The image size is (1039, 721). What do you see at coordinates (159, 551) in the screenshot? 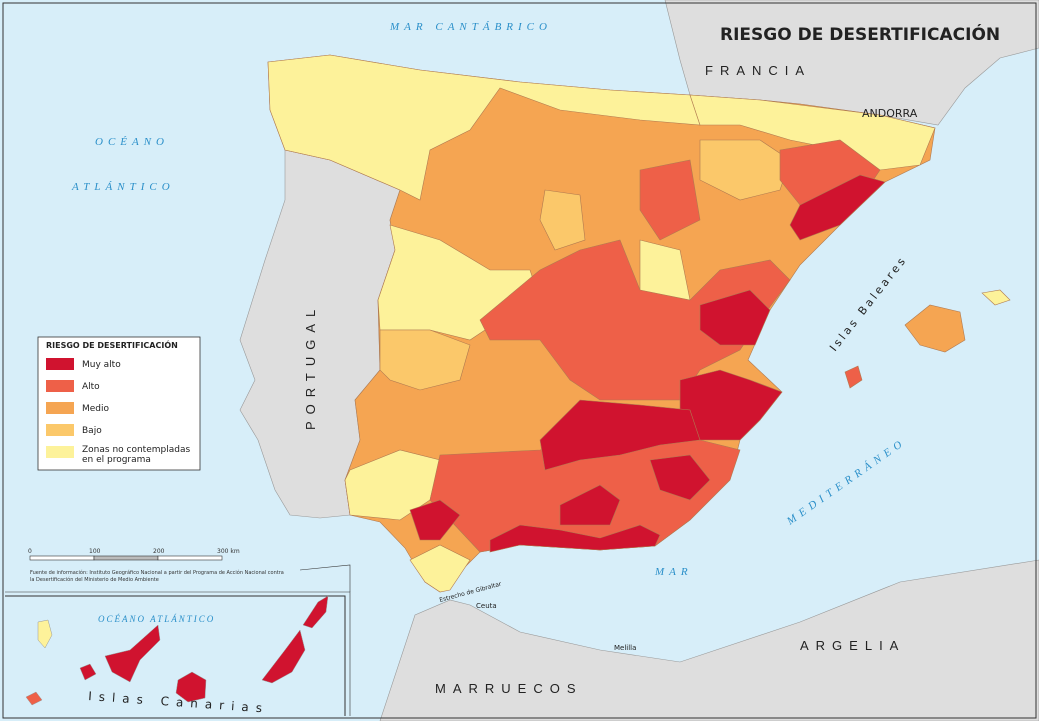
I see `scale-label: 200` at bounding box center [159, 551].